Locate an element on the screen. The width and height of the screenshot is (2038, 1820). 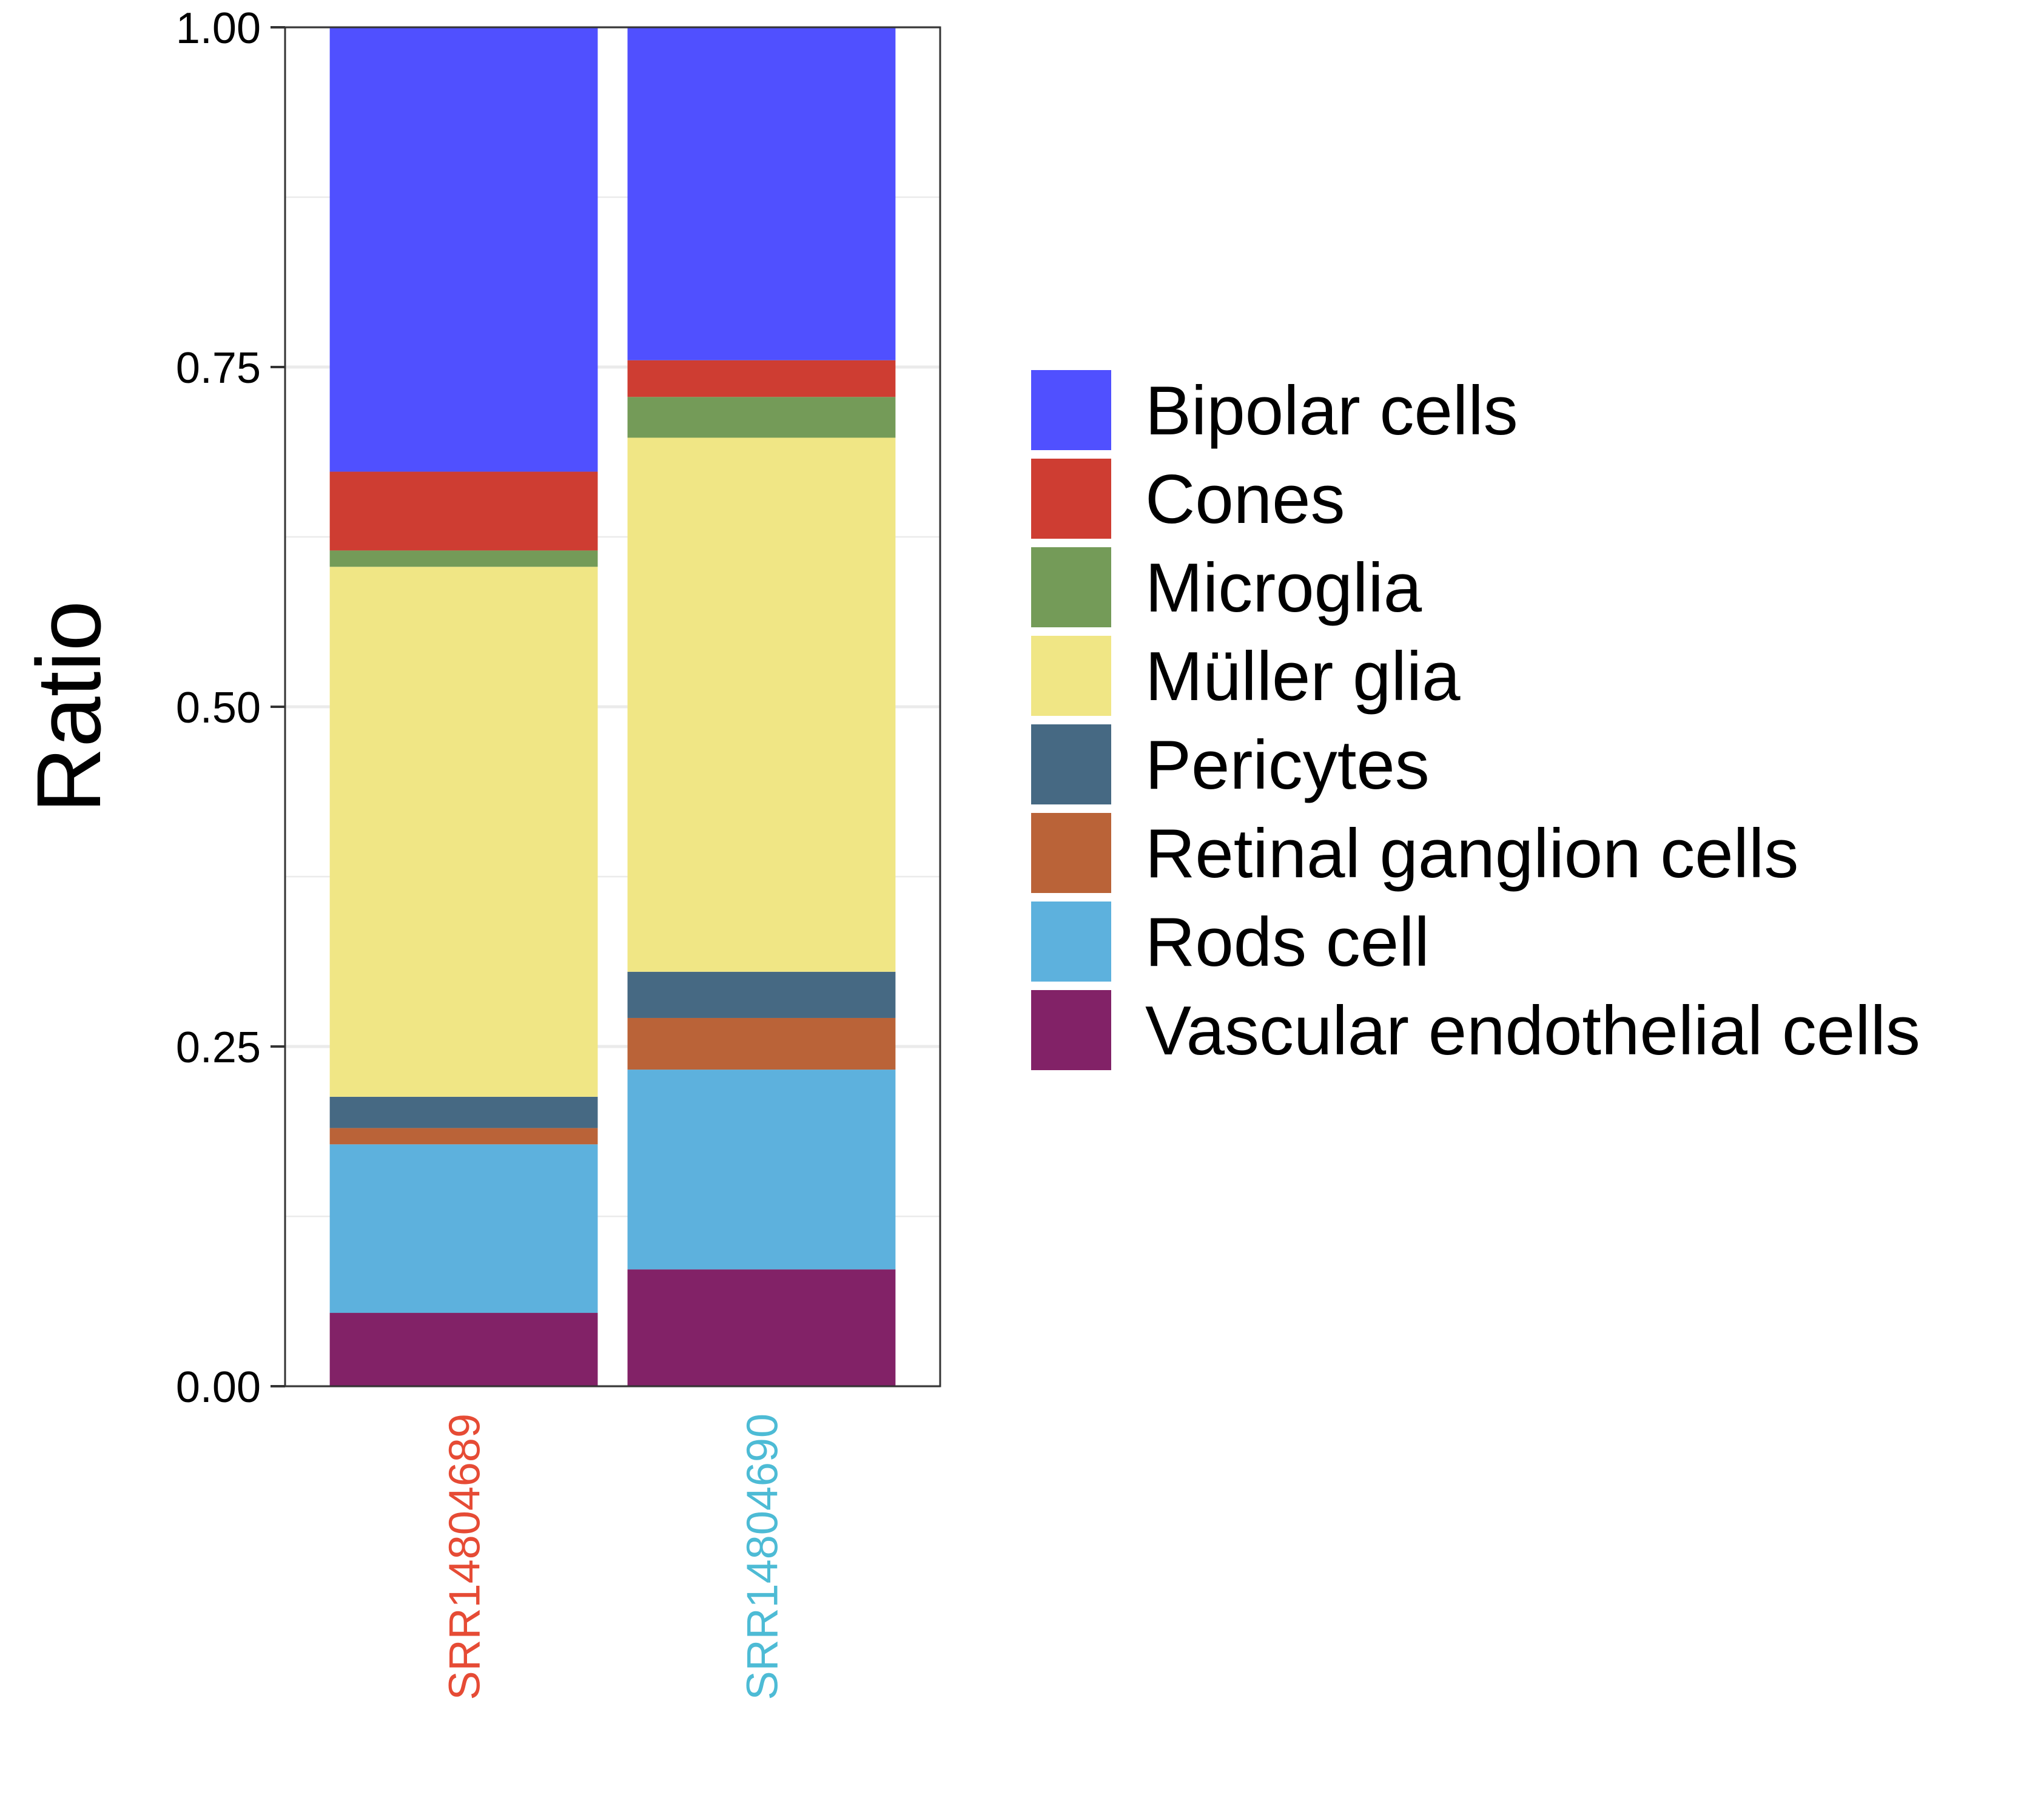
y-tick-label: 1.00 is located at coordinates (218, 28).